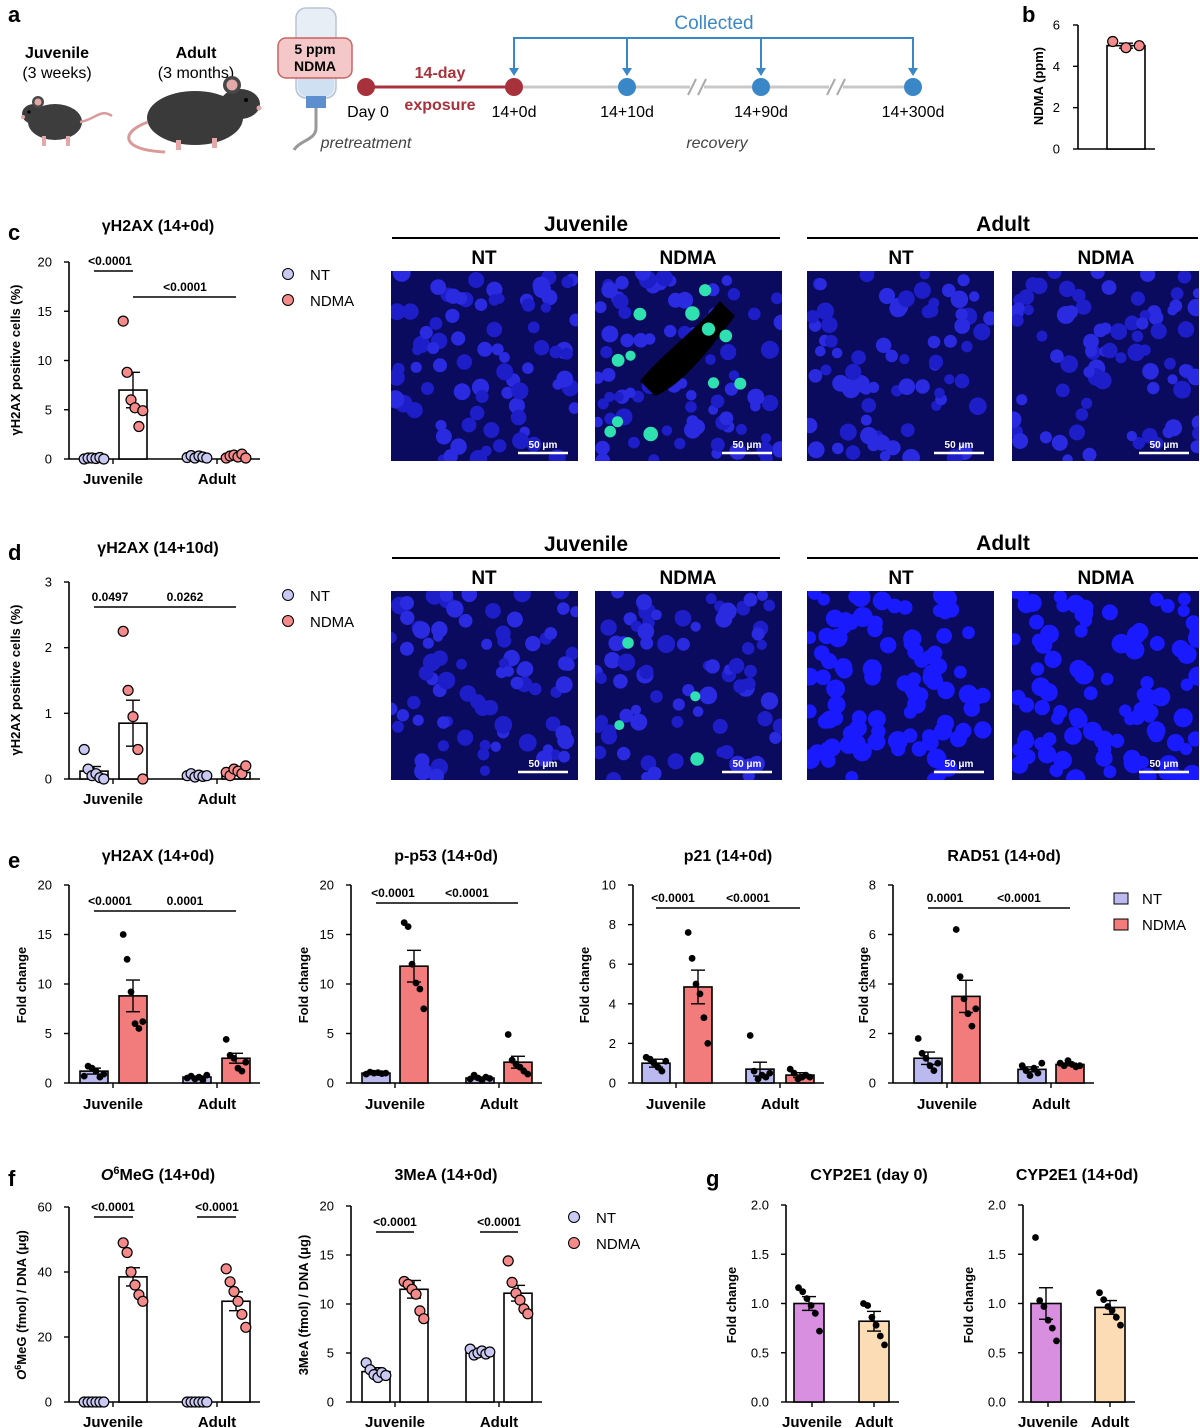  What do you see at coordinates (586, 224) in the screenshot?
I see `micrograph-group-juvenile: Juvenile` at bounding box center [586, 224].